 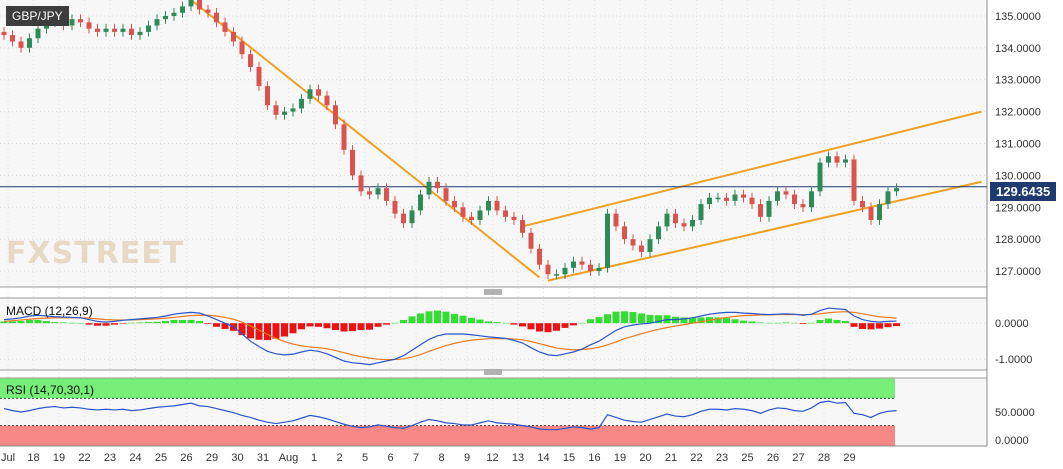 What do you see at coordinates (467, 458) in the screenshot?
I see `date-tick-label: 9` at bounding box center [467, 458].